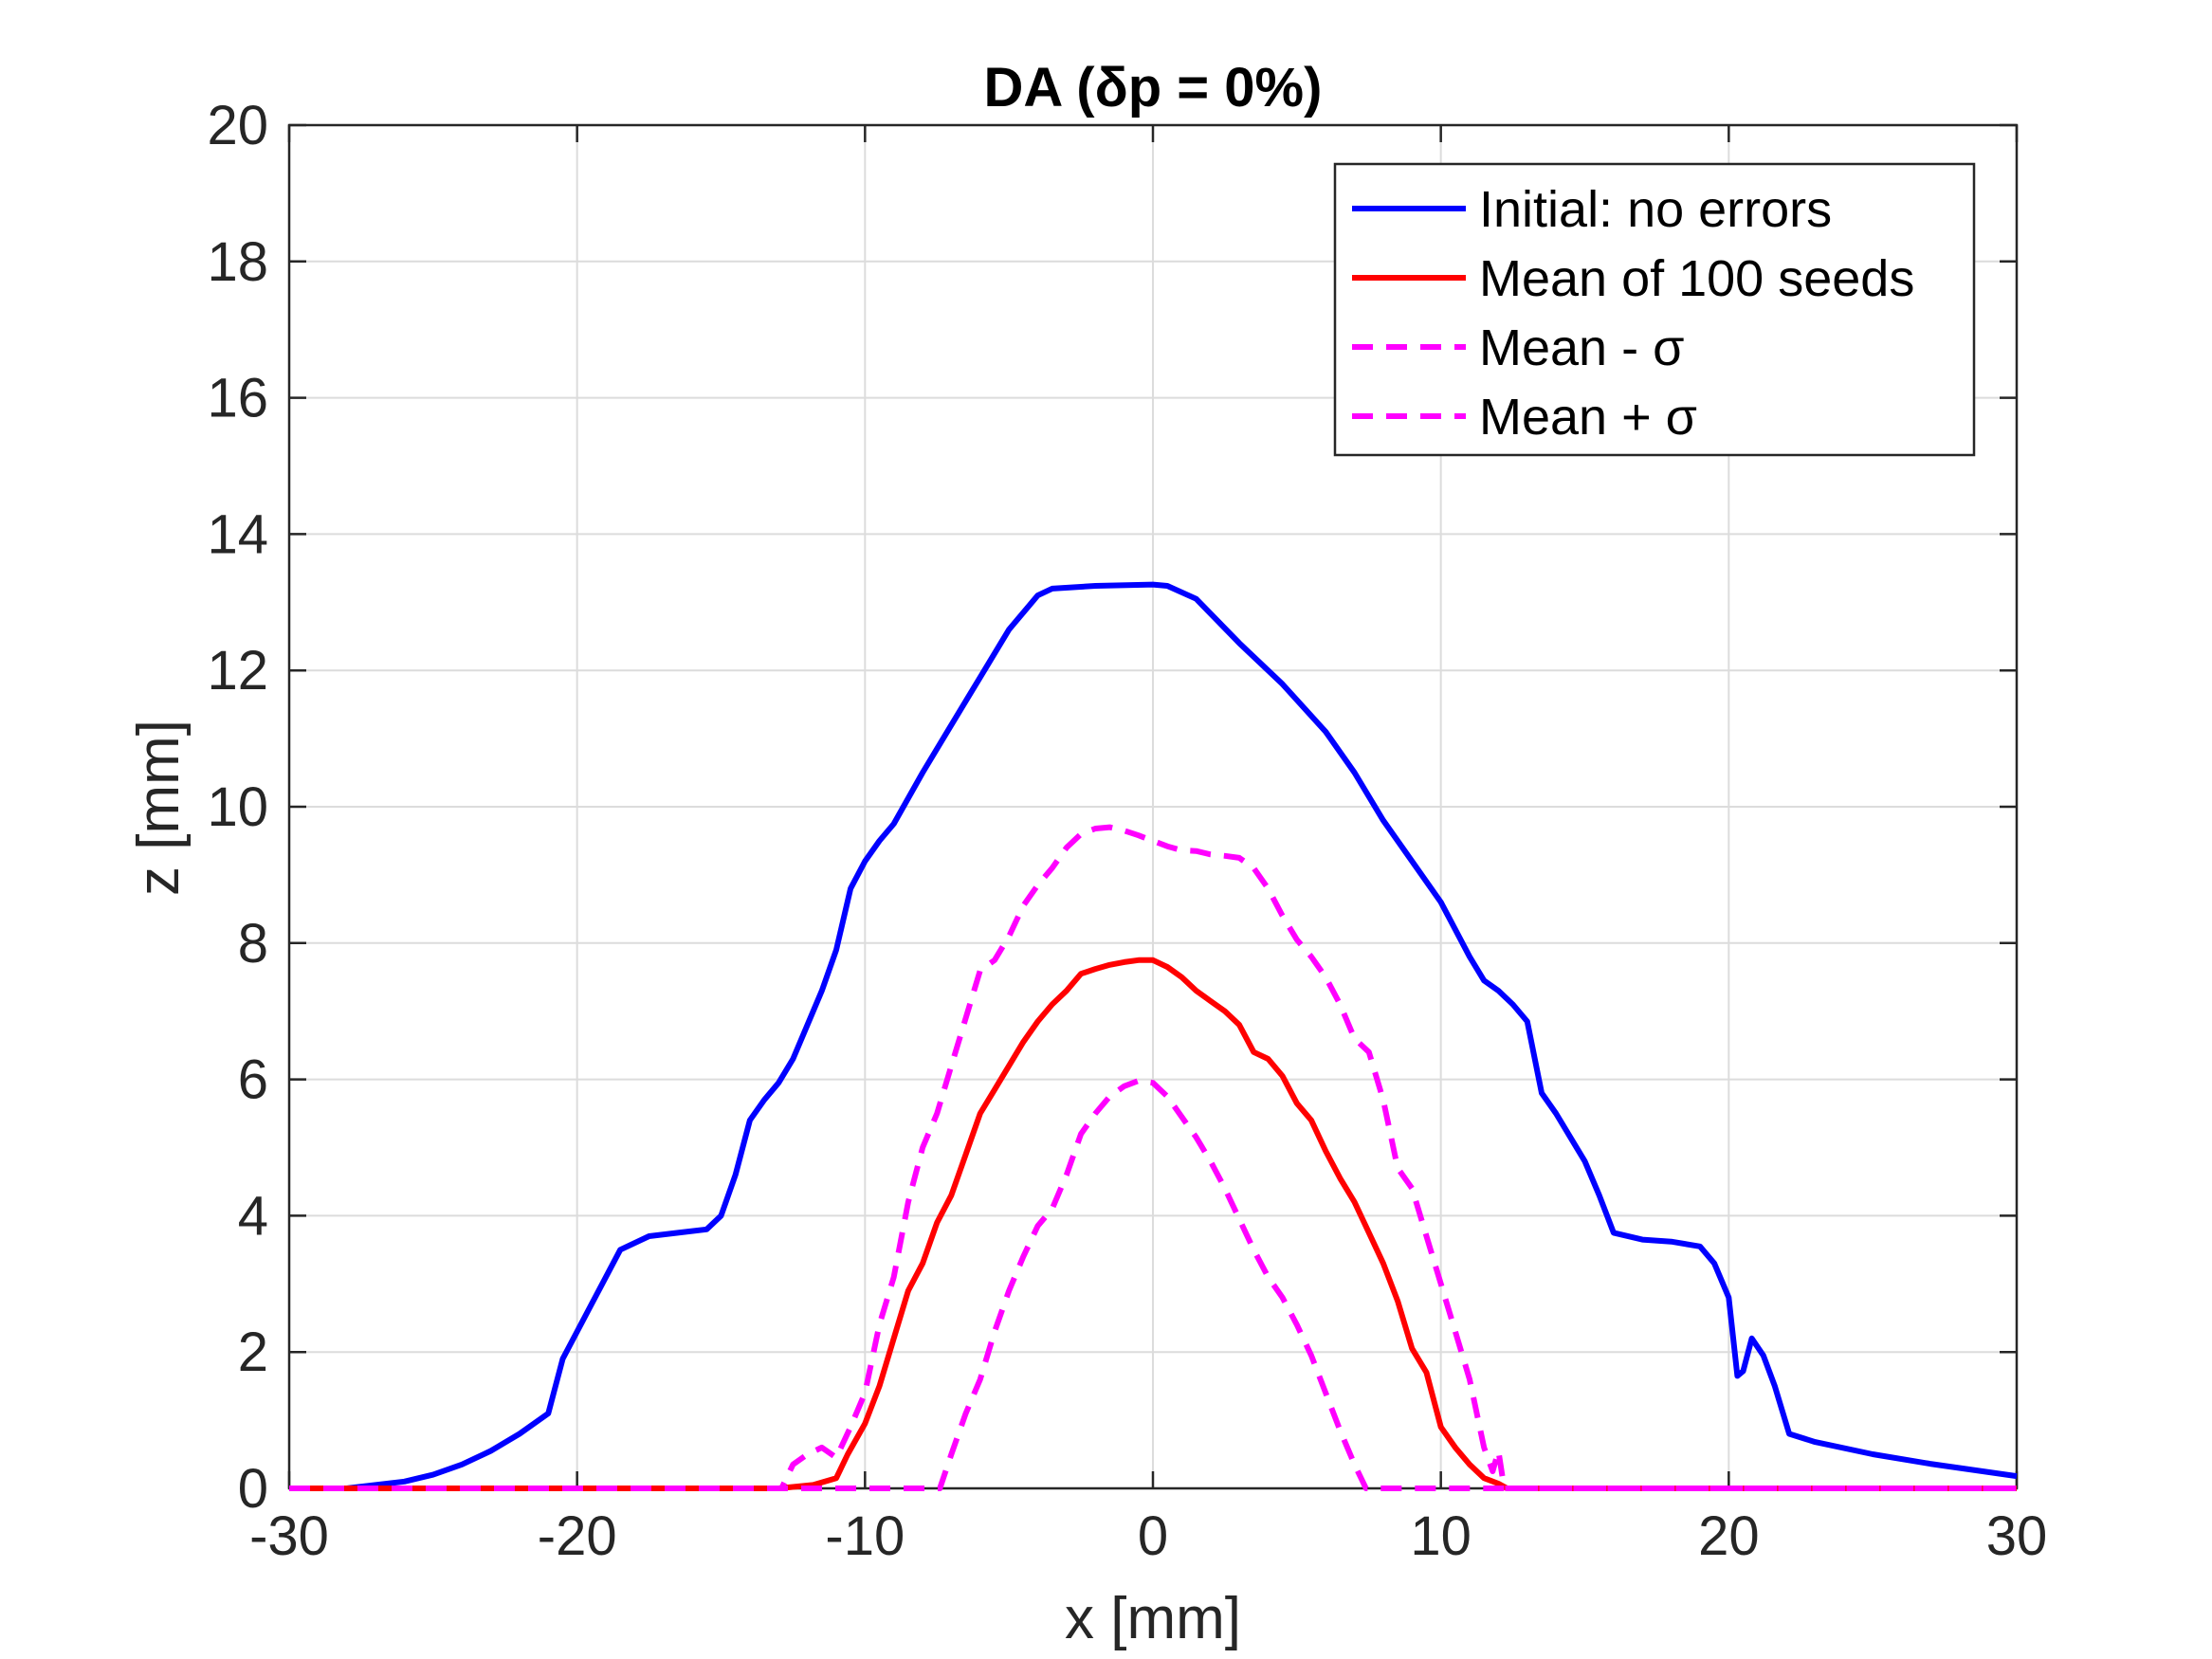  Describe the element at coordinates (2017, 1536) in the screenshot. I see `x-tick-label: 30` at that location.